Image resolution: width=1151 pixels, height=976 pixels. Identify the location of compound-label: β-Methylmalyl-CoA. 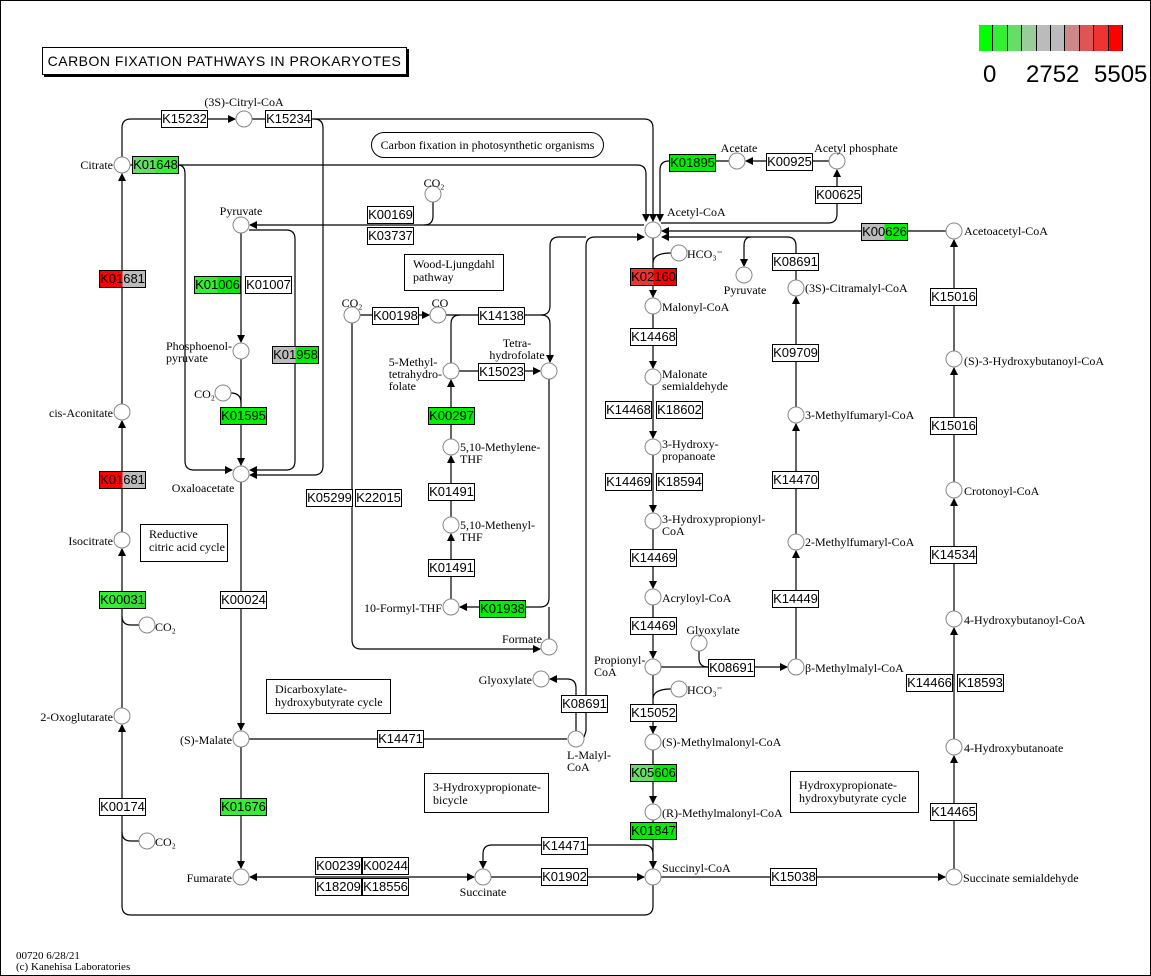
(854, 668).